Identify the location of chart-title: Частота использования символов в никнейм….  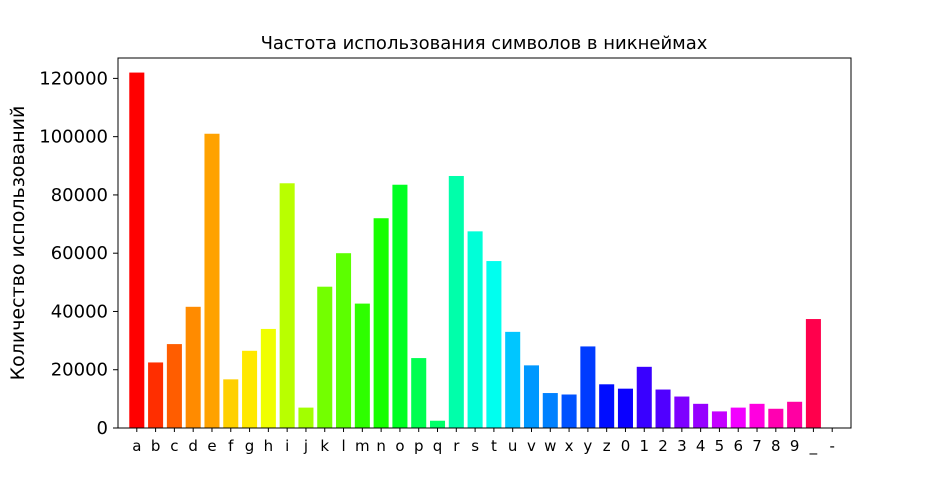
(484, 43).